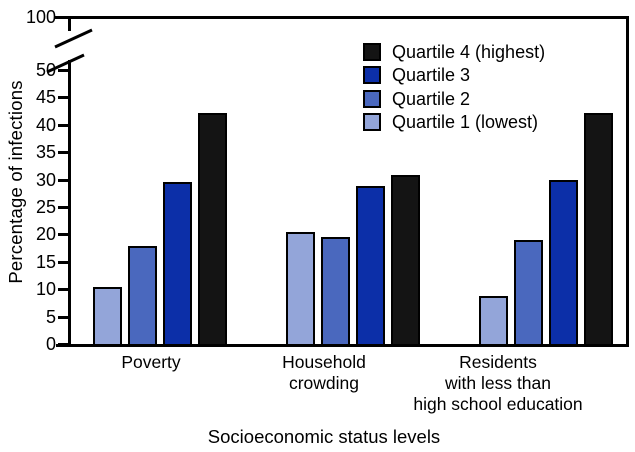  What do you see at coordinates (493, 321) in the screenshot?
I see `bar-residents-with-less-than-high-school-education-quartile-1-lowest` at bounding box center [493, 321].